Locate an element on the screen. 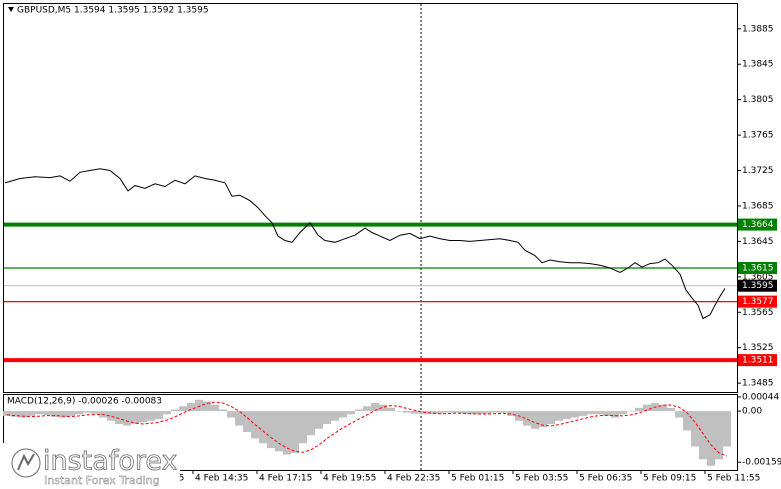 This screenshot has height=489, width=781. level-label: 1.3577 is located at coordinates (758, 302).